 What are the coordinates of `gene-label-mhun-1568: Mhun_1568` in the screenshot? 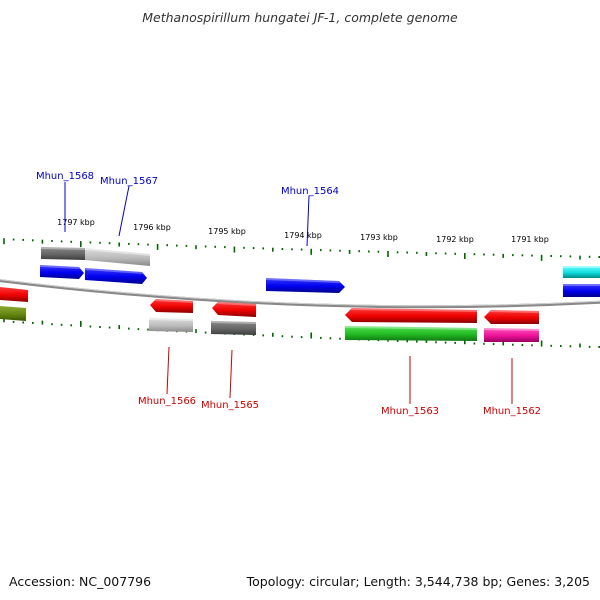 It's located at (65, 176).